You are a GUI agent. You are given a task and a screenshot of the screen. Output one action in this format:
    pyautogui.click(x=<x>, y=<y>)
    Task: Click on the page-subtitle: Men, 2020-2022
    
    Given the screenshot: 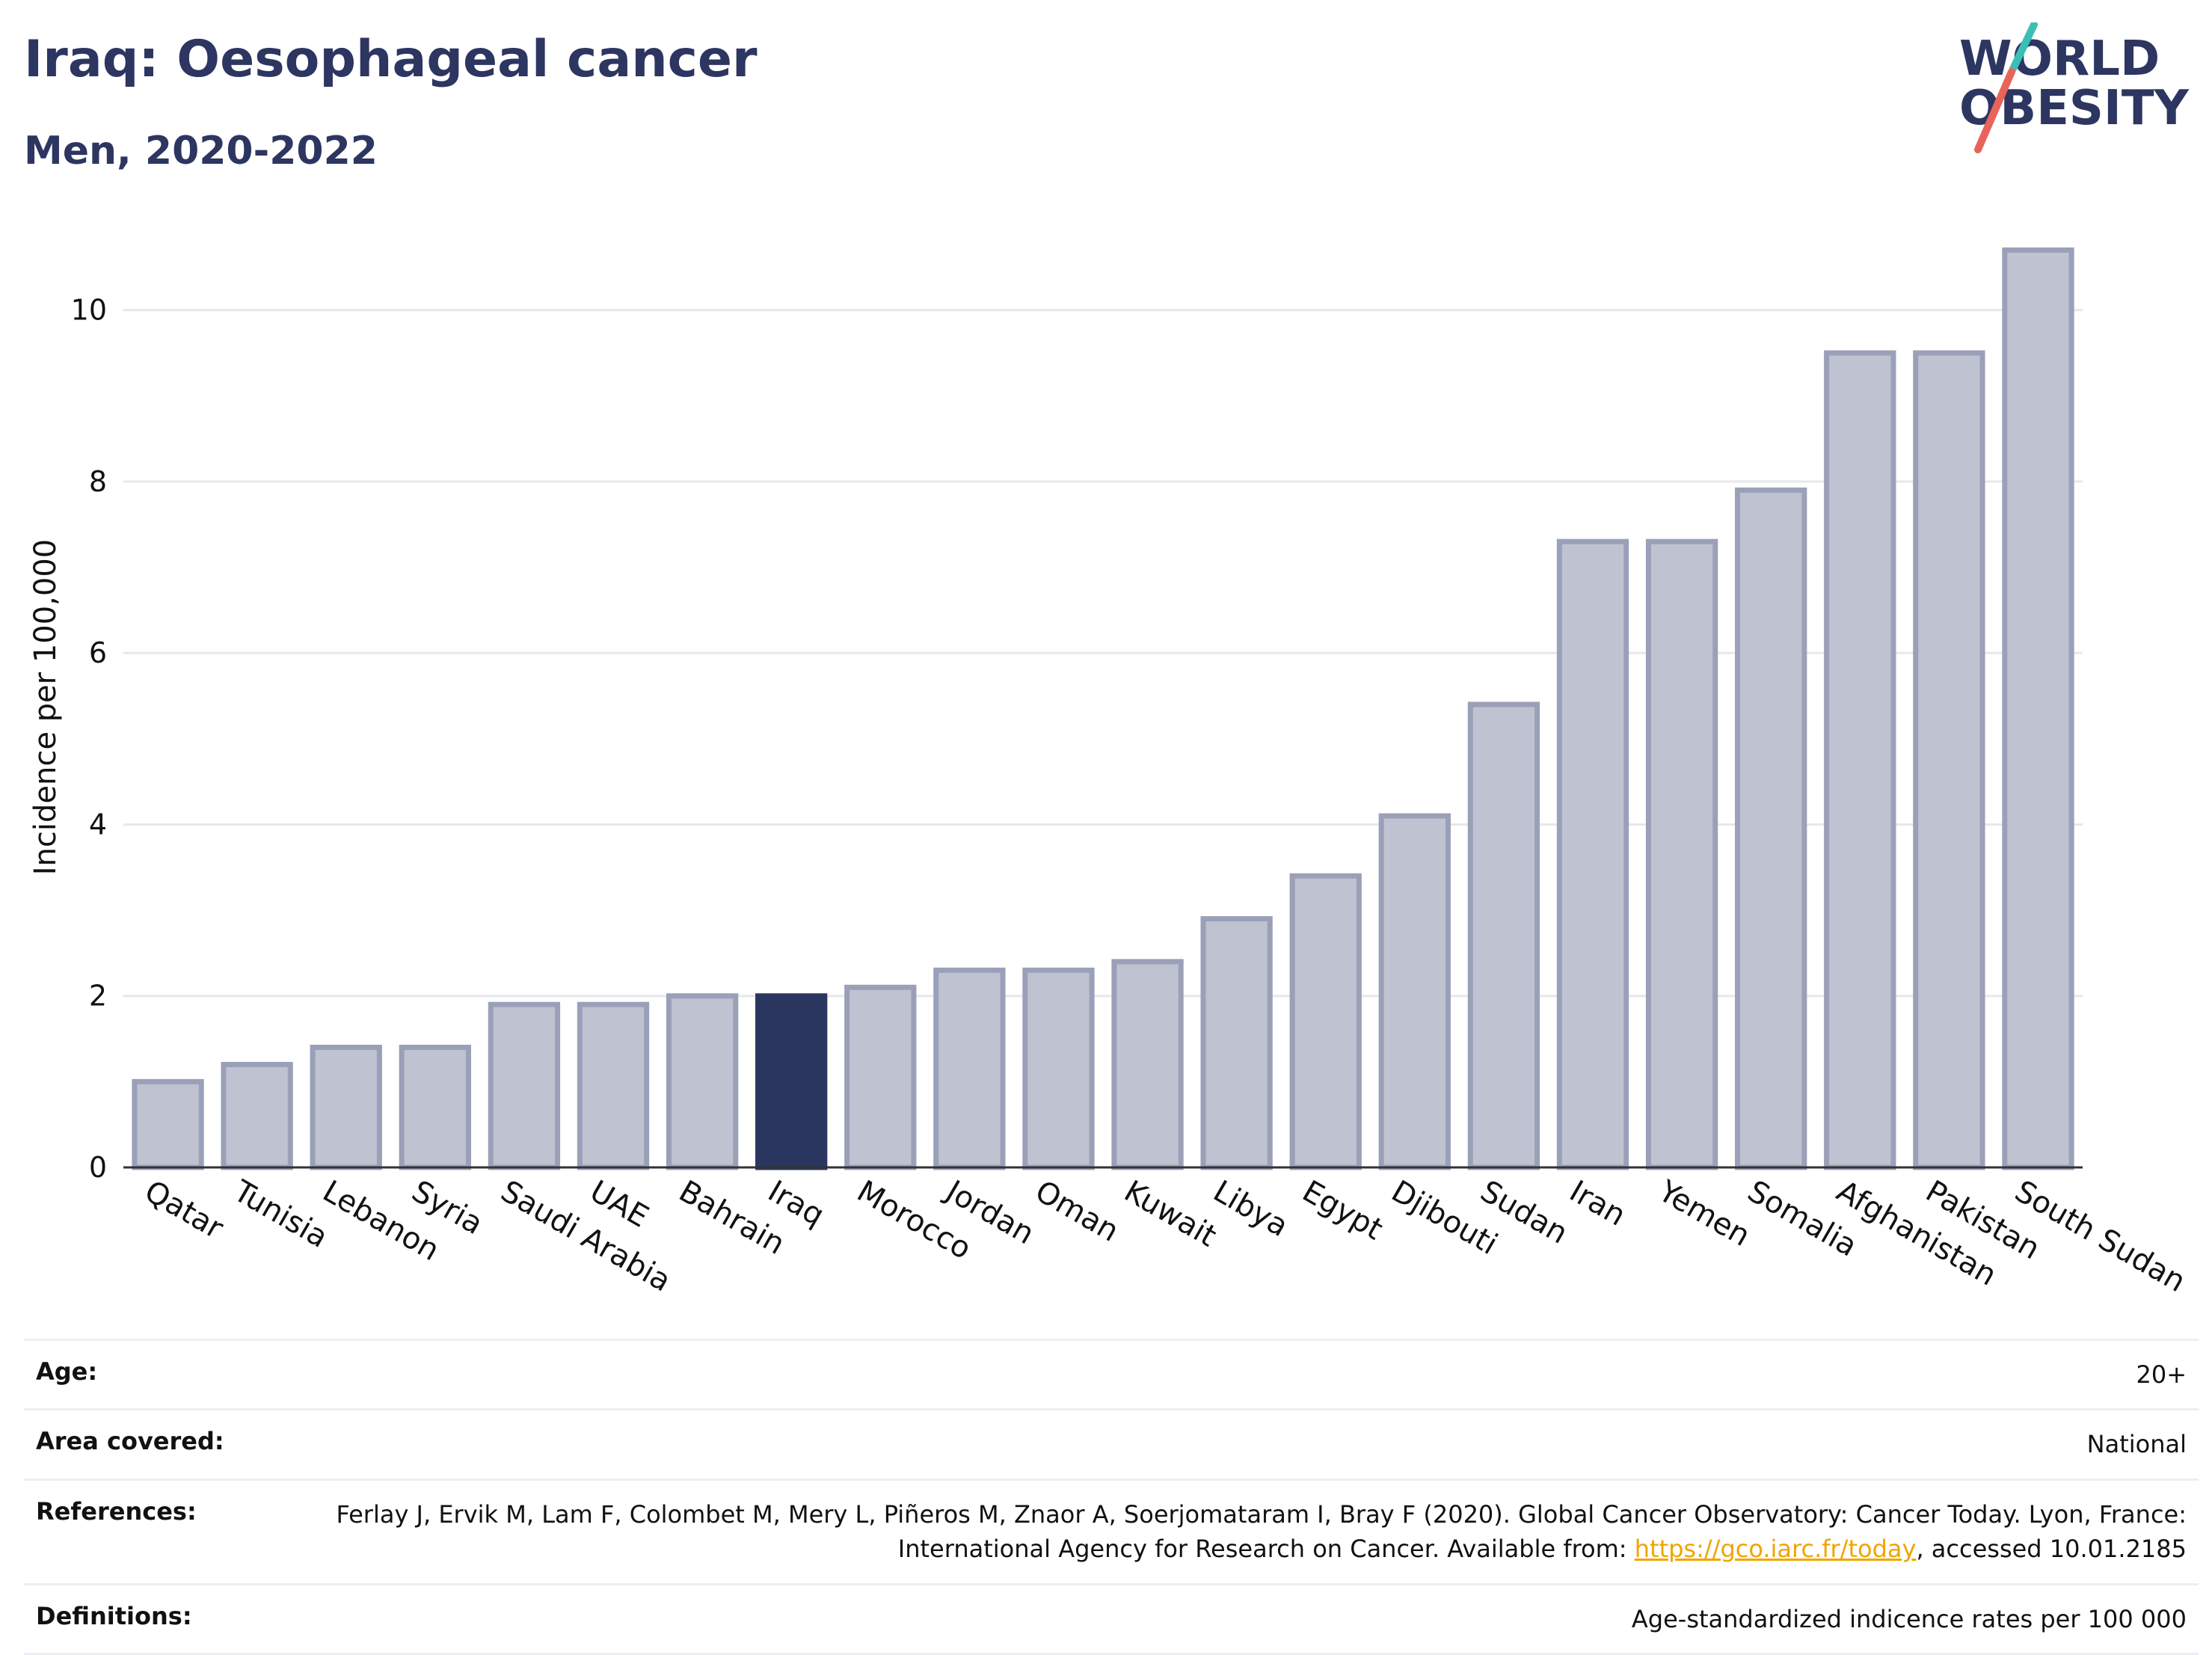 What is the action you would take?
    pyautogui.click(x=201, y=151)
    